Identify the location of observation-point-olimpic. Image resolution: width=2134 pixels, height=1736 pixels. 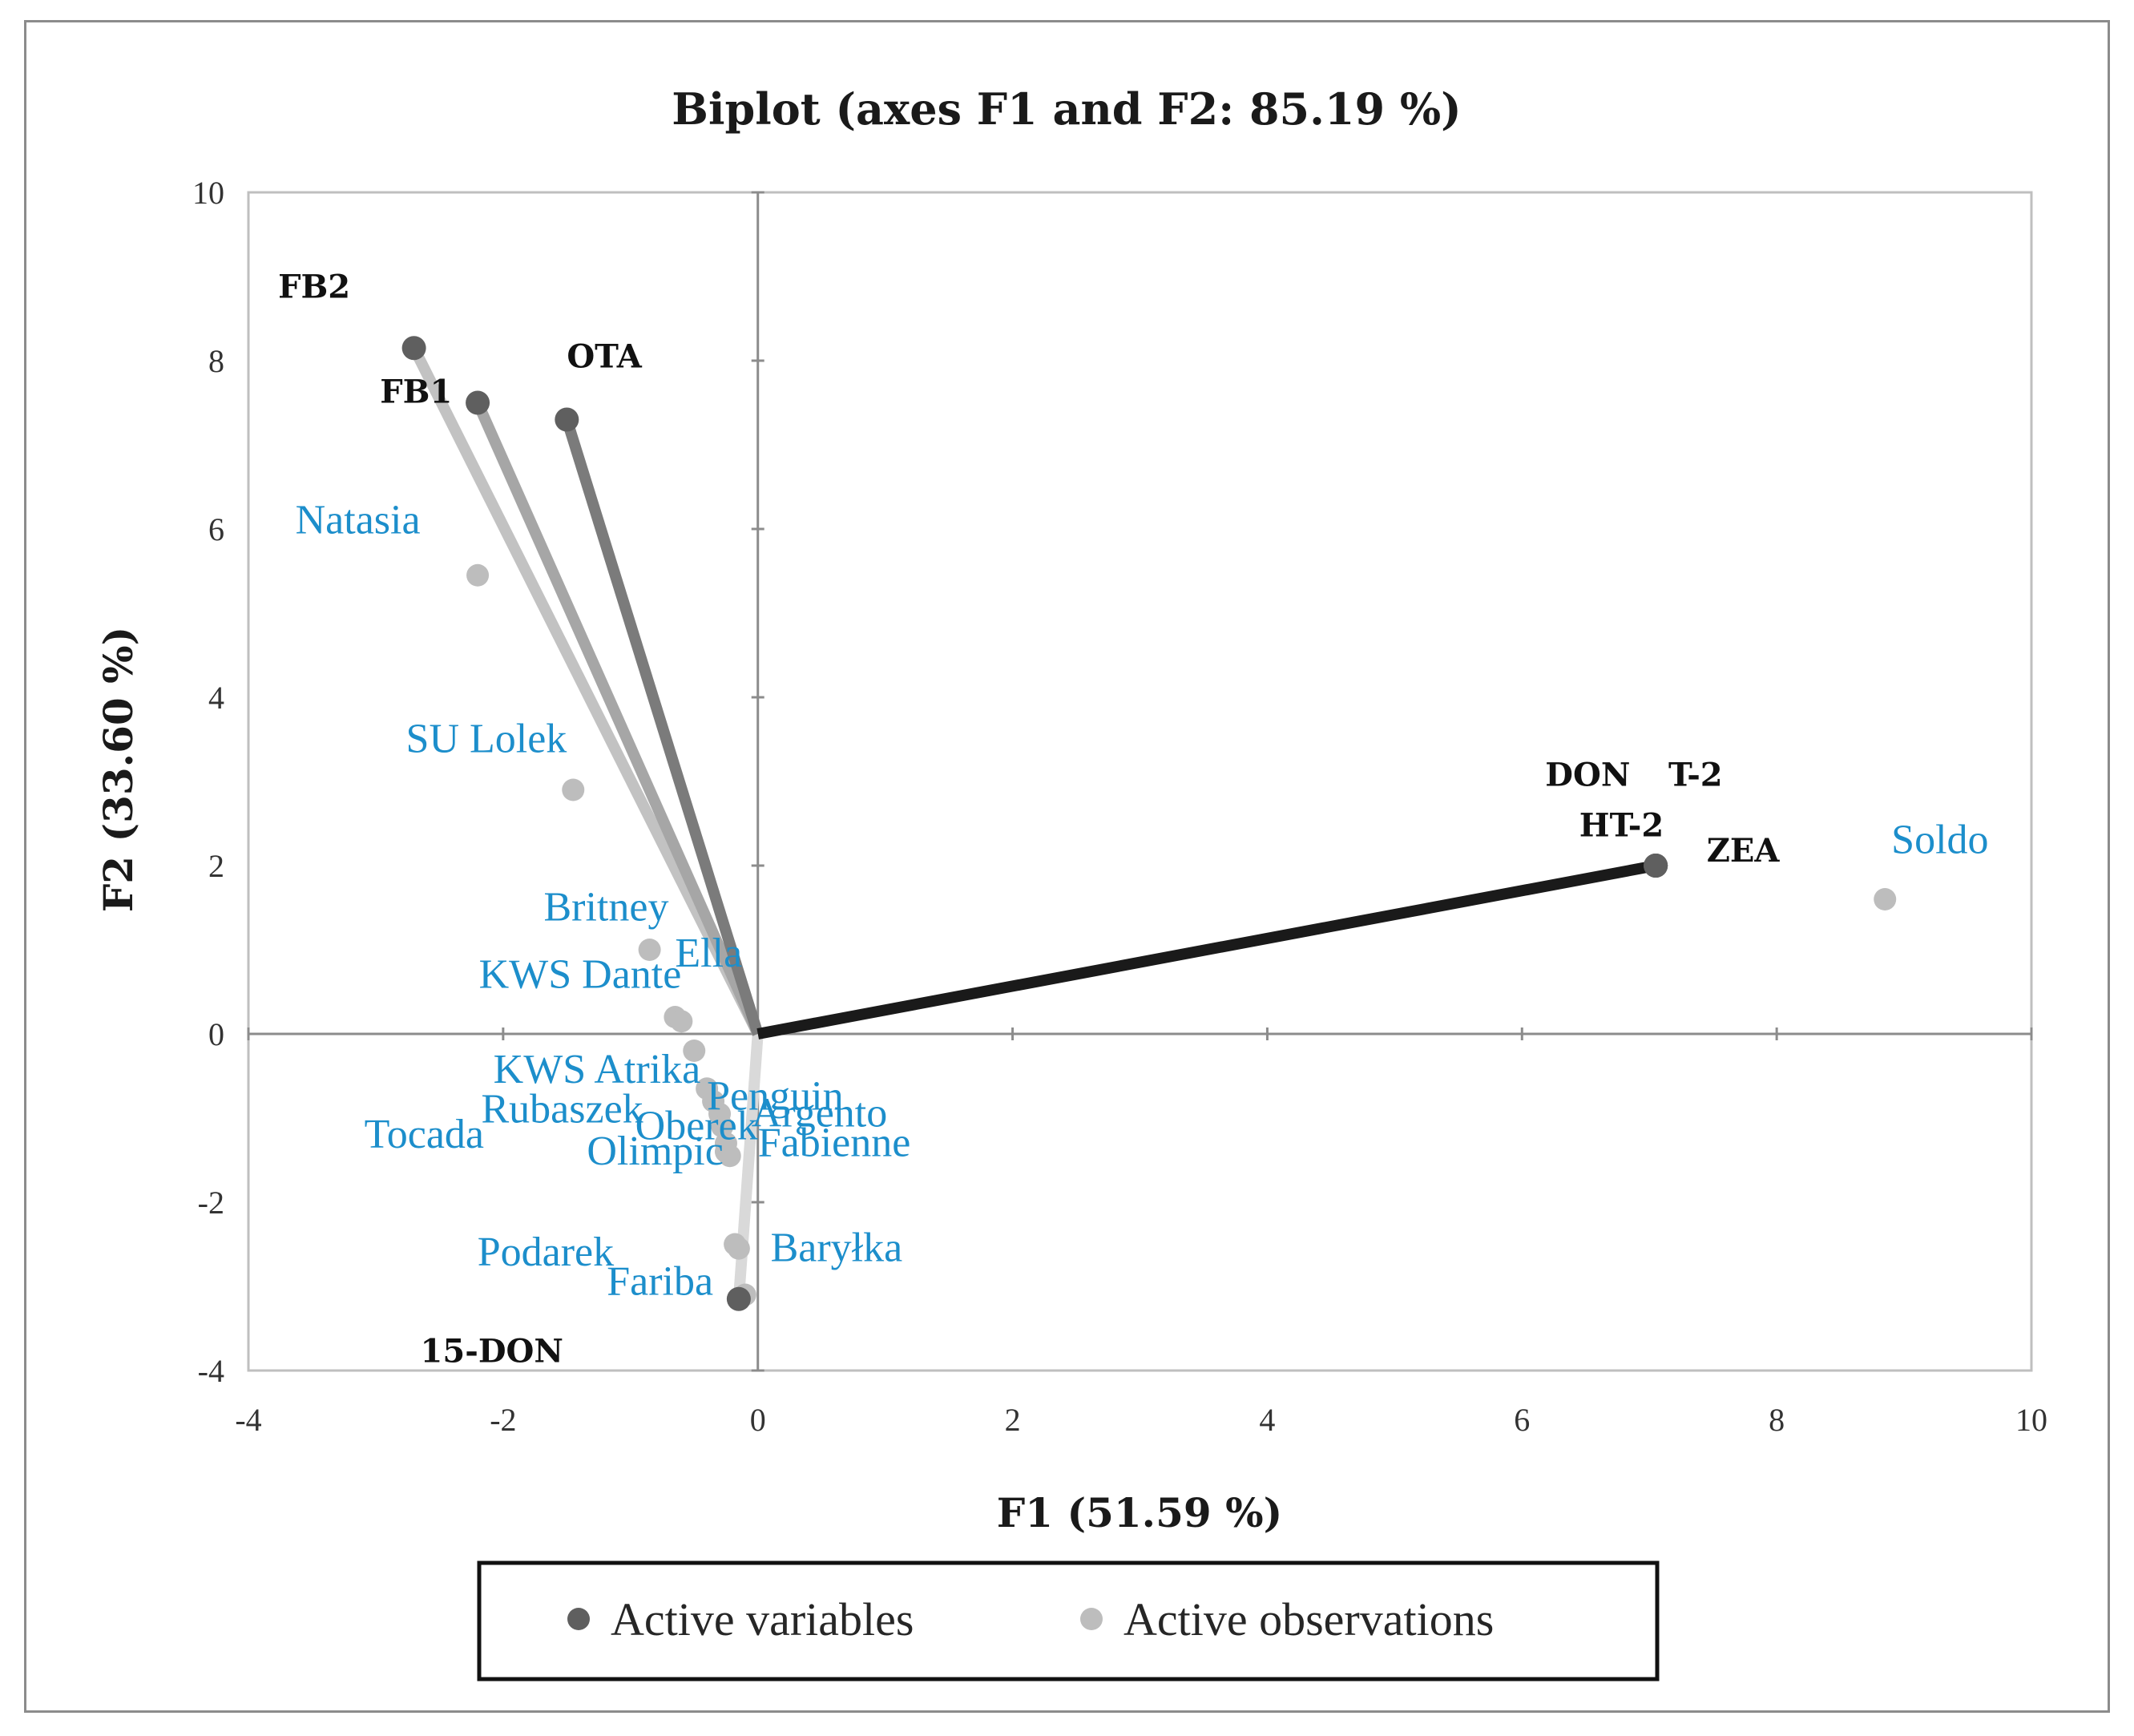
(729, 1157).